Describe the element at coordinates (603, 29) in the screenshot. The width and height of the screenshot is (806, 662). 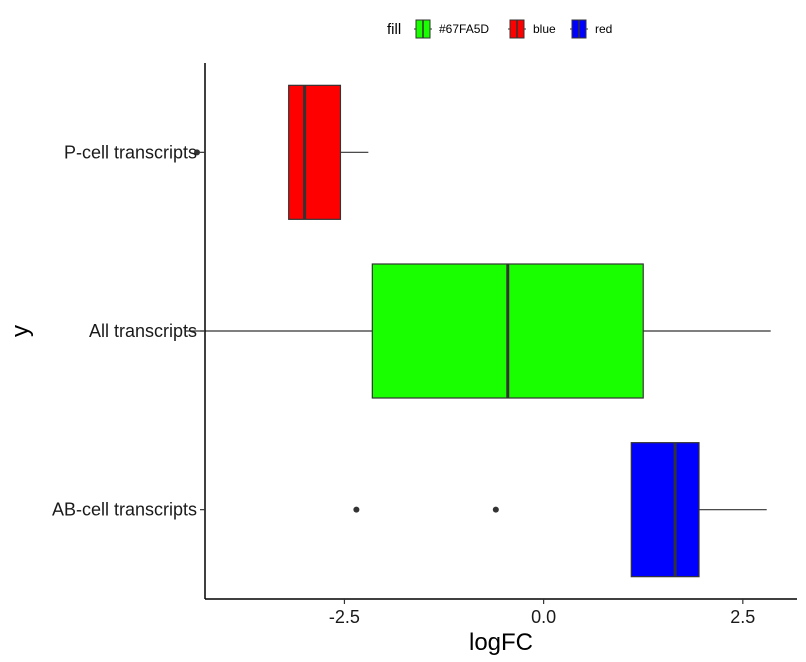
I see `legend-label: red` at that location.